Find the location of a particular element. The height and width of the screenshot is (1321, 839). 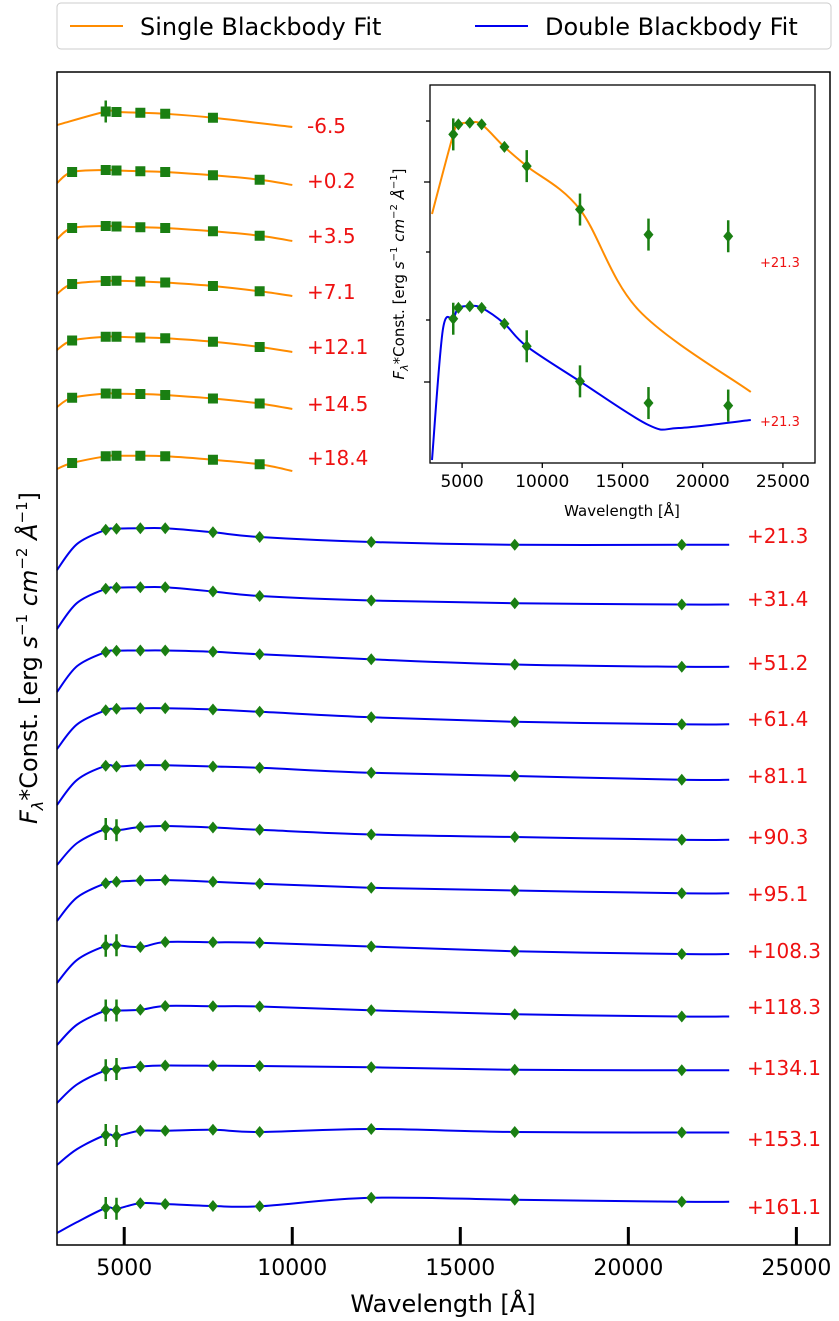

main-phase-label: +153.1 is located at coordinates (784, 1139).